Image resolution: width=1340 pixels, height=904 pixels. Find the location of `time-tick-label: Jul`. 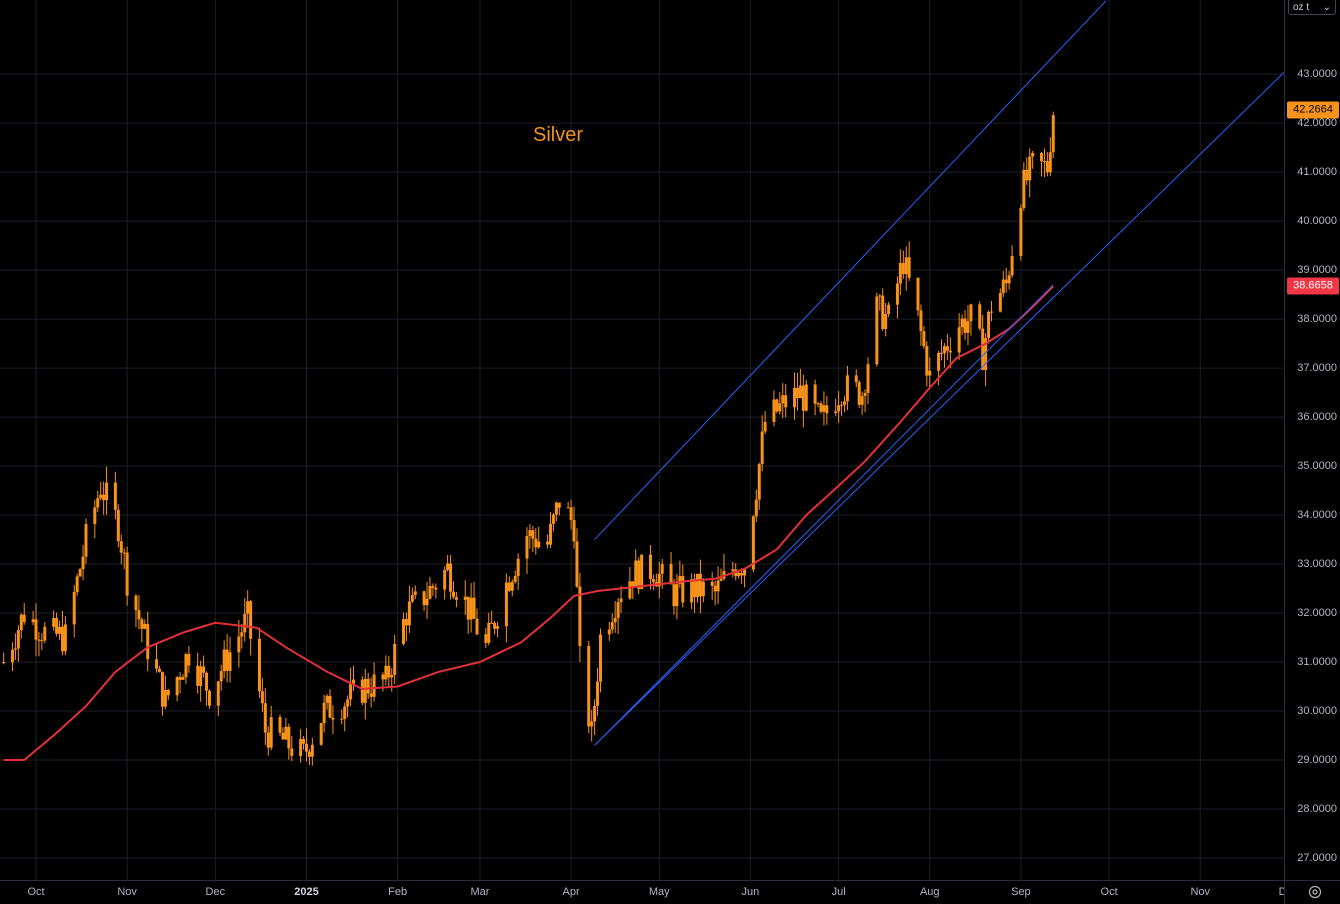

time-tick-label: Jul is located at coordinates (838, 892).